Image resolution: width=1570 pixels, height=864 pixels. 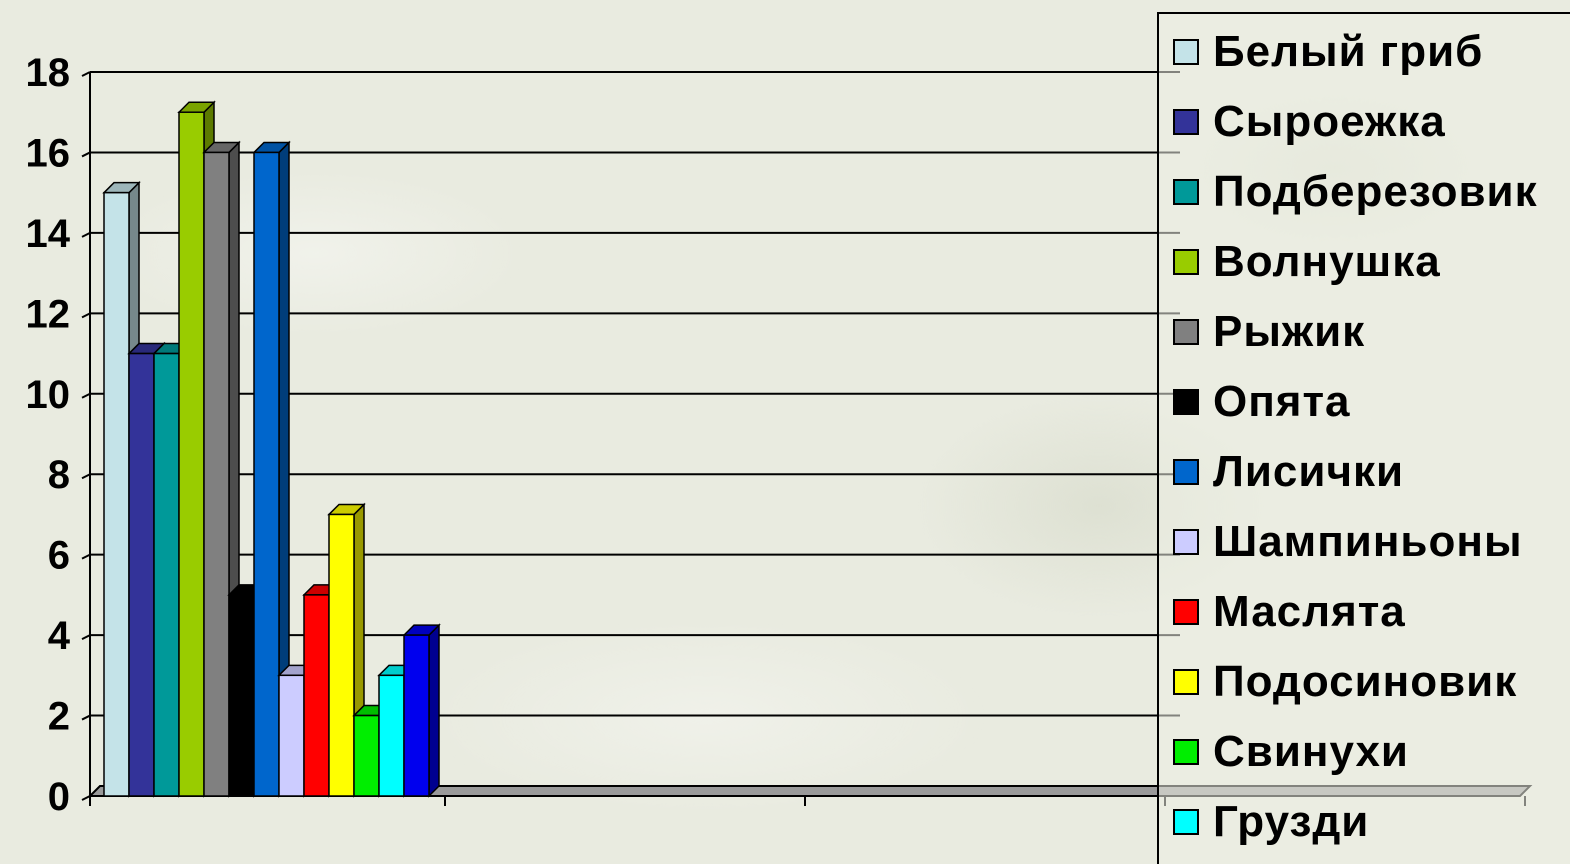 What do you see at coordinates (1365, 681) in the screenshot?
I see `legend-label: Подосиновик` at bounding box center [1365, 681].